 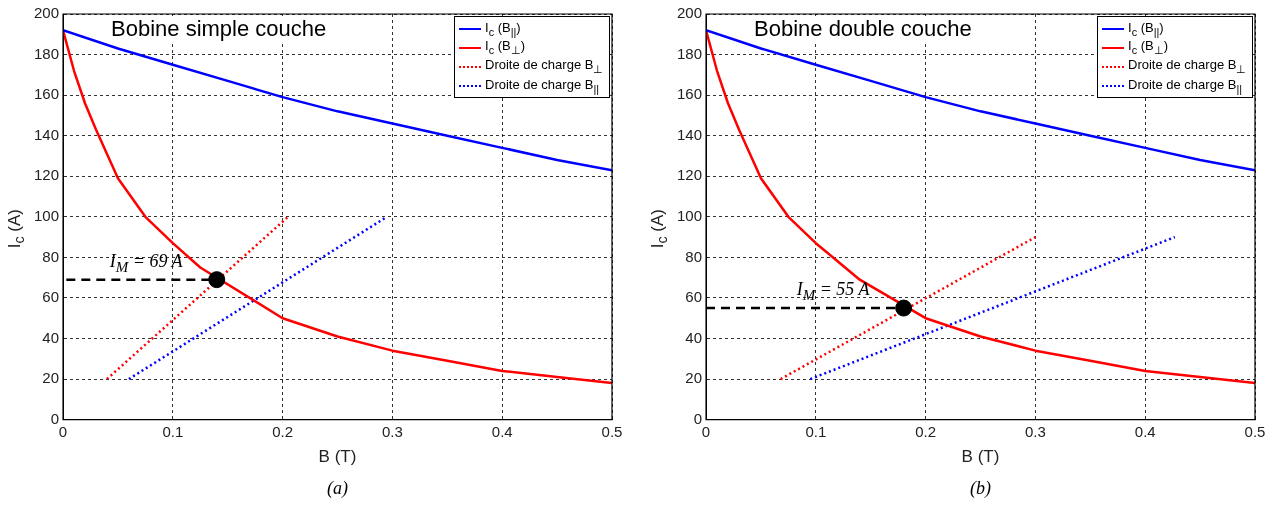 I want to click on annotation: I$_{M}$ = 69 A, so click(x=146, y=263).